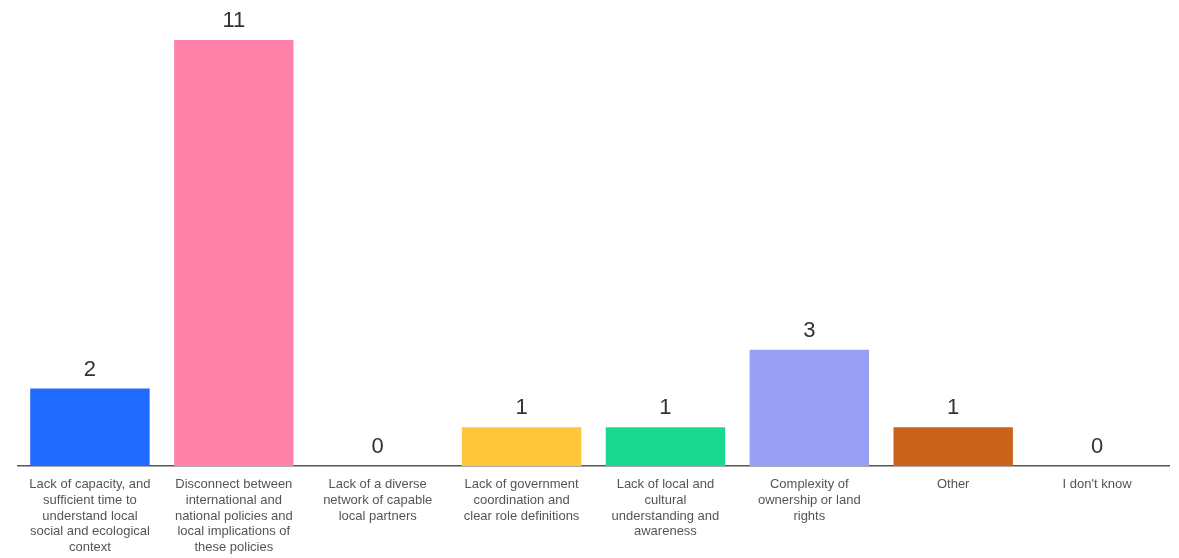 The height and width of the screenshot is (558, 1179). I want to click on x-tick-label: Lack of a diverse network of capable local partners, so click(378, 499).